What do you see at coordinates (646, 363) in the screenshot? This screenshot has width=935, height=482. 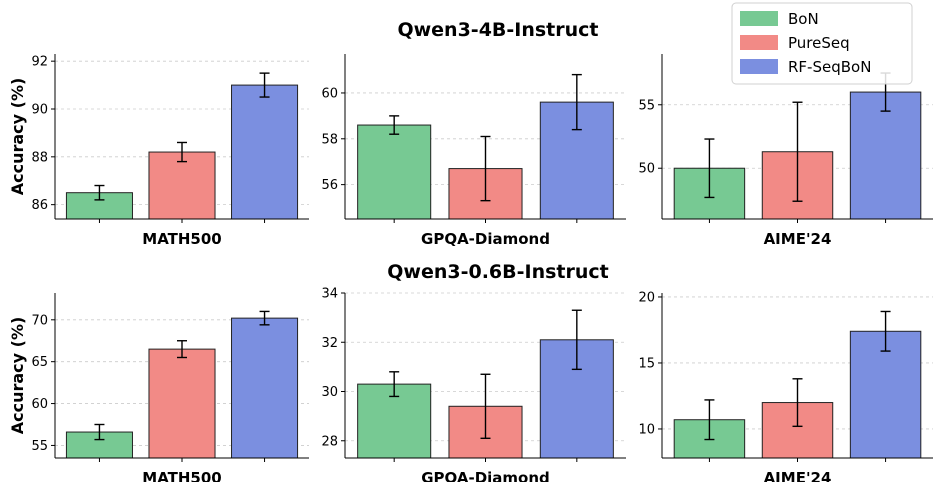 I see `y-tick-label: 15` at bounding box center [646, 363].